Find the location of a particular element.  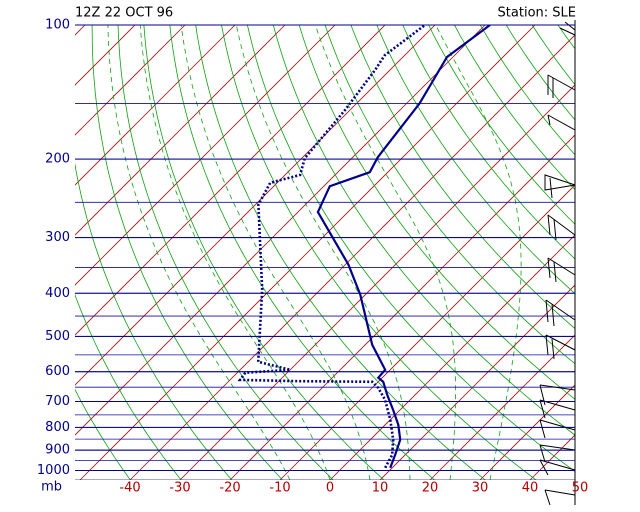

x-tick-label: 20 is located at coordinates (430, 488).